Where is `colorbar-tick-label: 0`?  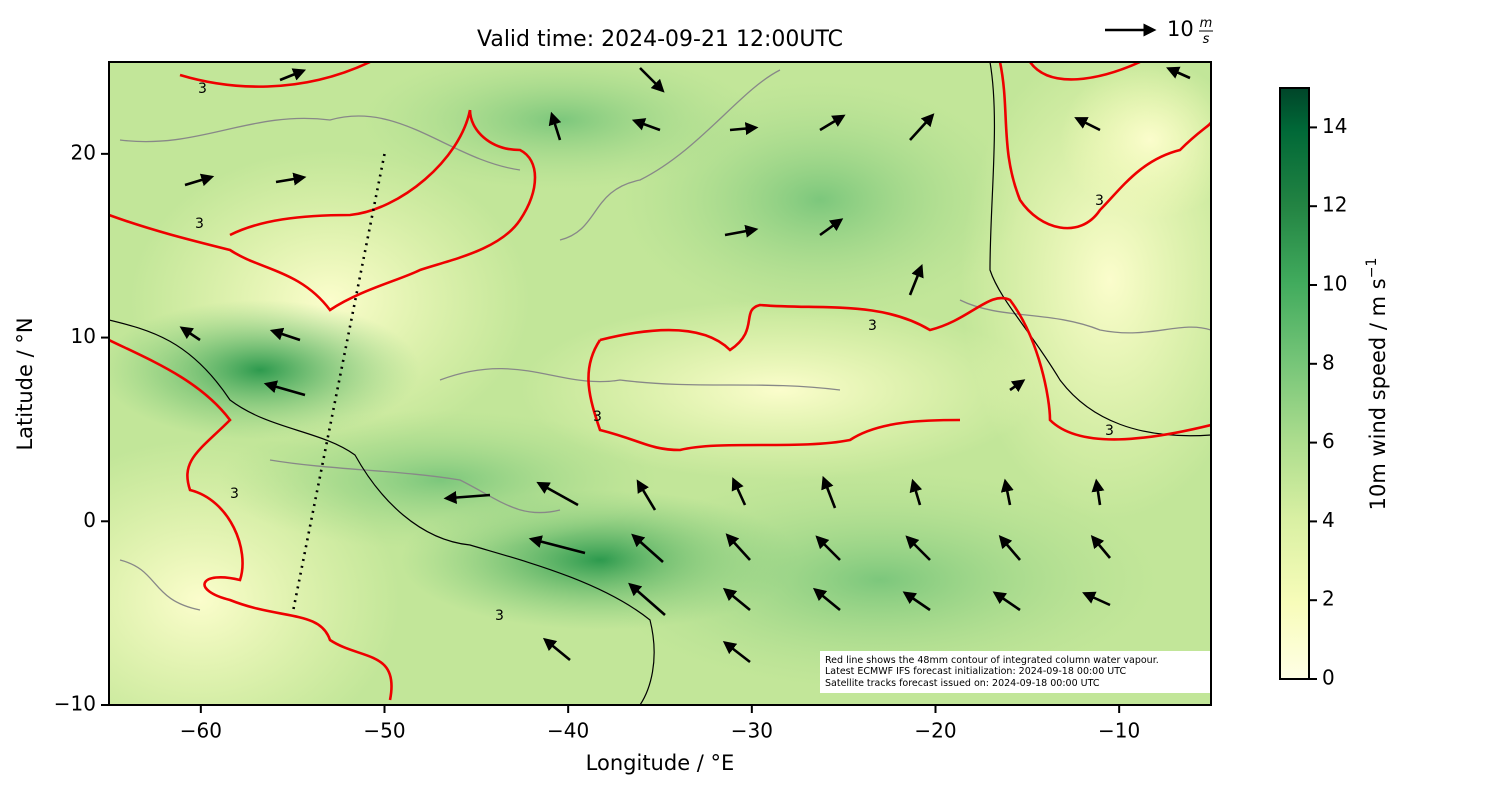
colorbar-tick-label: 0 is located at coordinates (1328, 678).